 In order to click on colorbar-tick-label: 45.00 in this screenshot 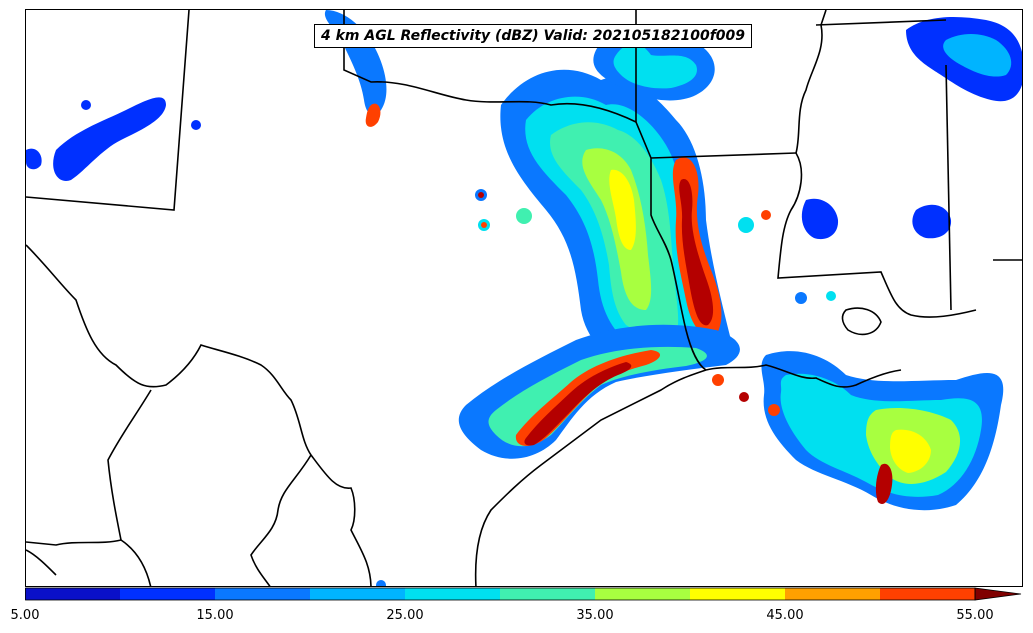, I will do `click(785, 615)`.